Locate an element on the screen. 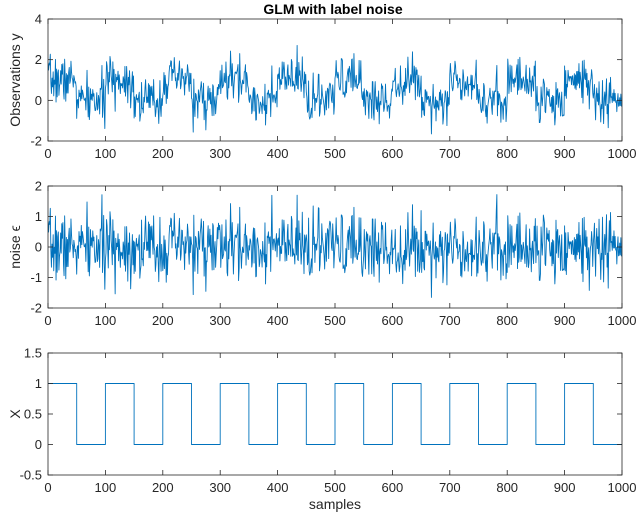 This screenshot has height=518, width=640. observations-x-tick-label: 800 is located at coordinates (507, 153).